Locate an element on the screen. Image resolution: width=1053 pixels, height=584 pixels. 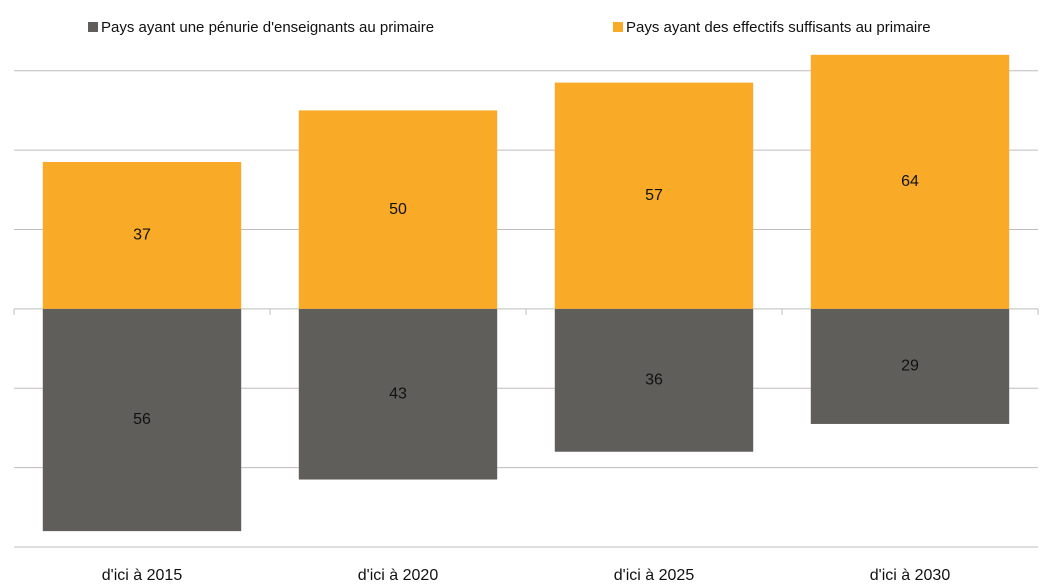
data-label: 36 is located at coordinates (654, 380).